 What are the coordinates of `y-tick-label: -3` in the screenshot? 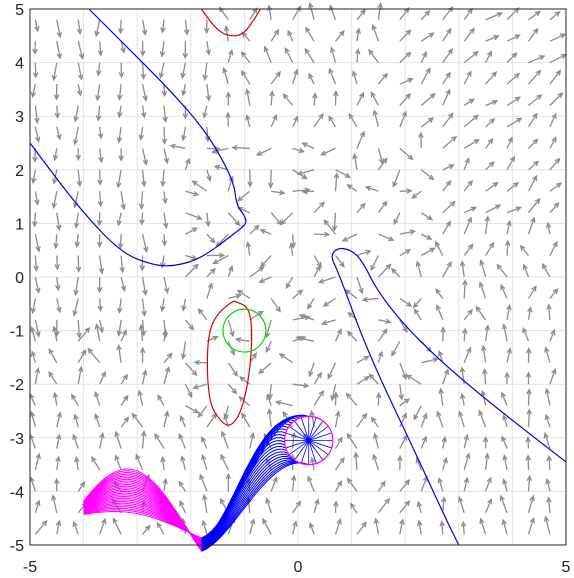 It's located at (17, 439).